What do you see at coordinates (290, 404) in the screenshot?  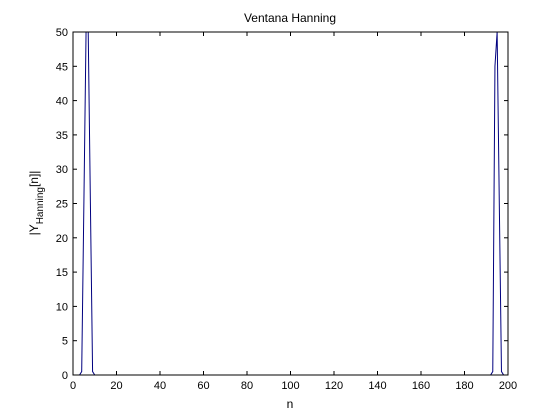 I see `x-axis-label: n` at bounding box center [290, 404].